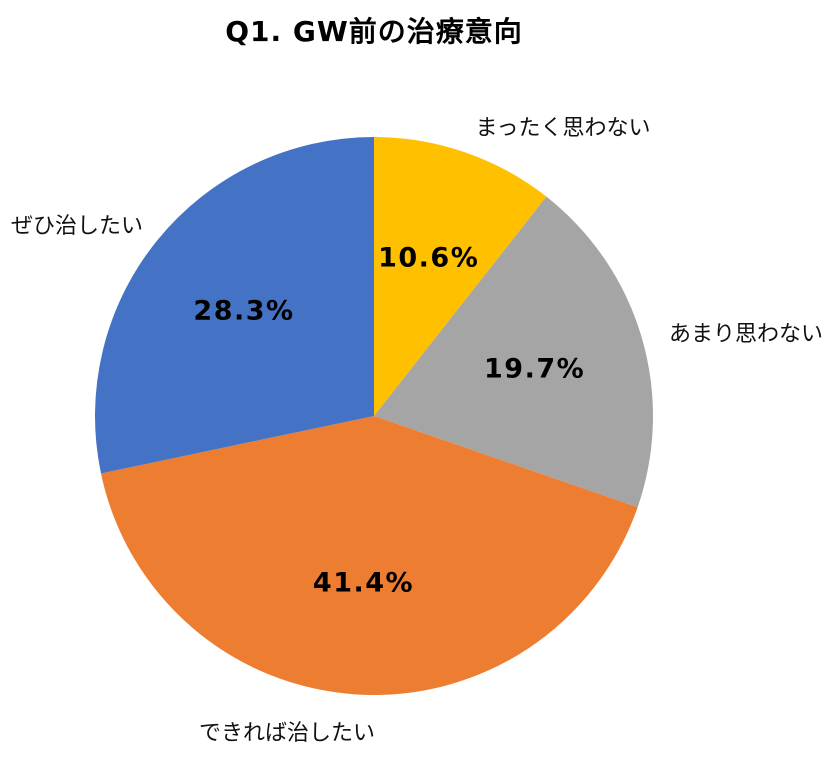  What do you see at coordinates (460, 276) in the screenshot?
I see `pie-slice-mattaku-omowanai` at bounding box center [460, 276].